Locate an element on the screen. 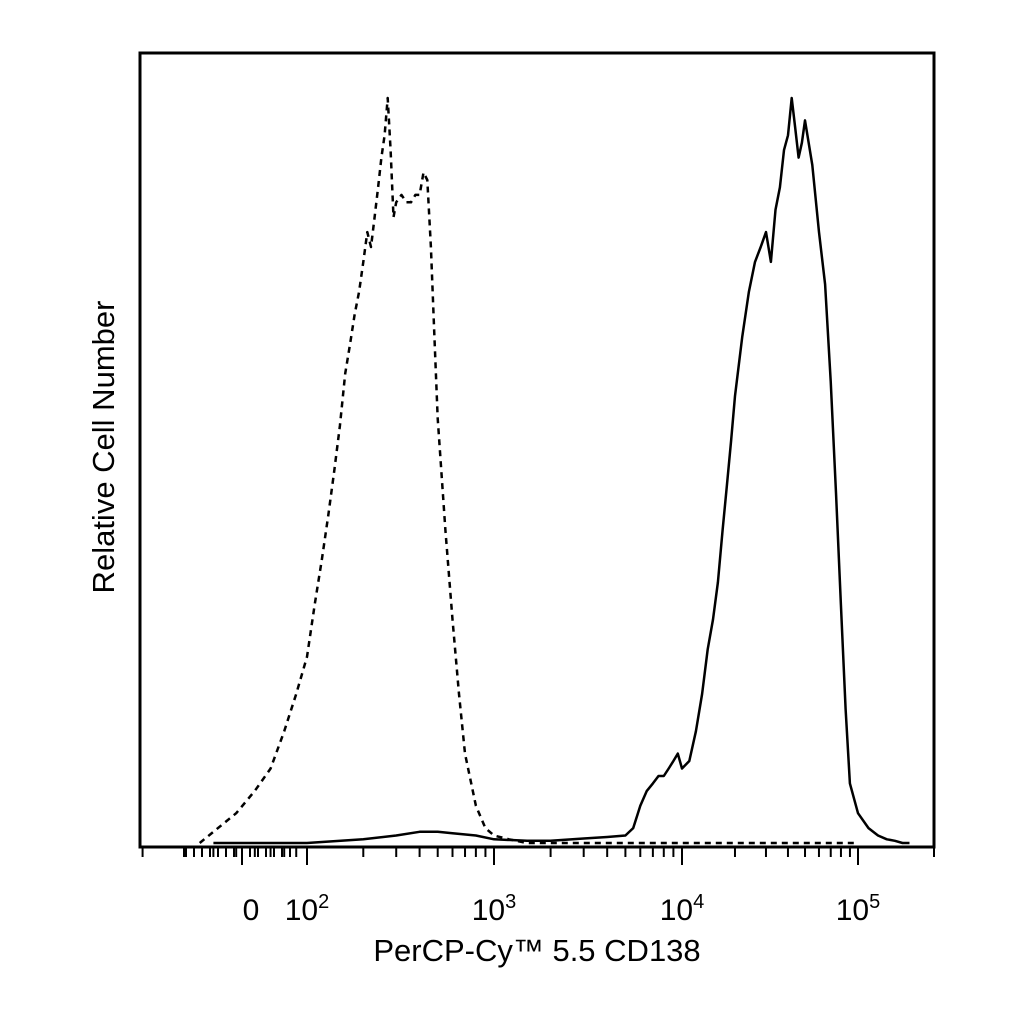  x-tick-label: 0 is located at coordinates (251, 910).